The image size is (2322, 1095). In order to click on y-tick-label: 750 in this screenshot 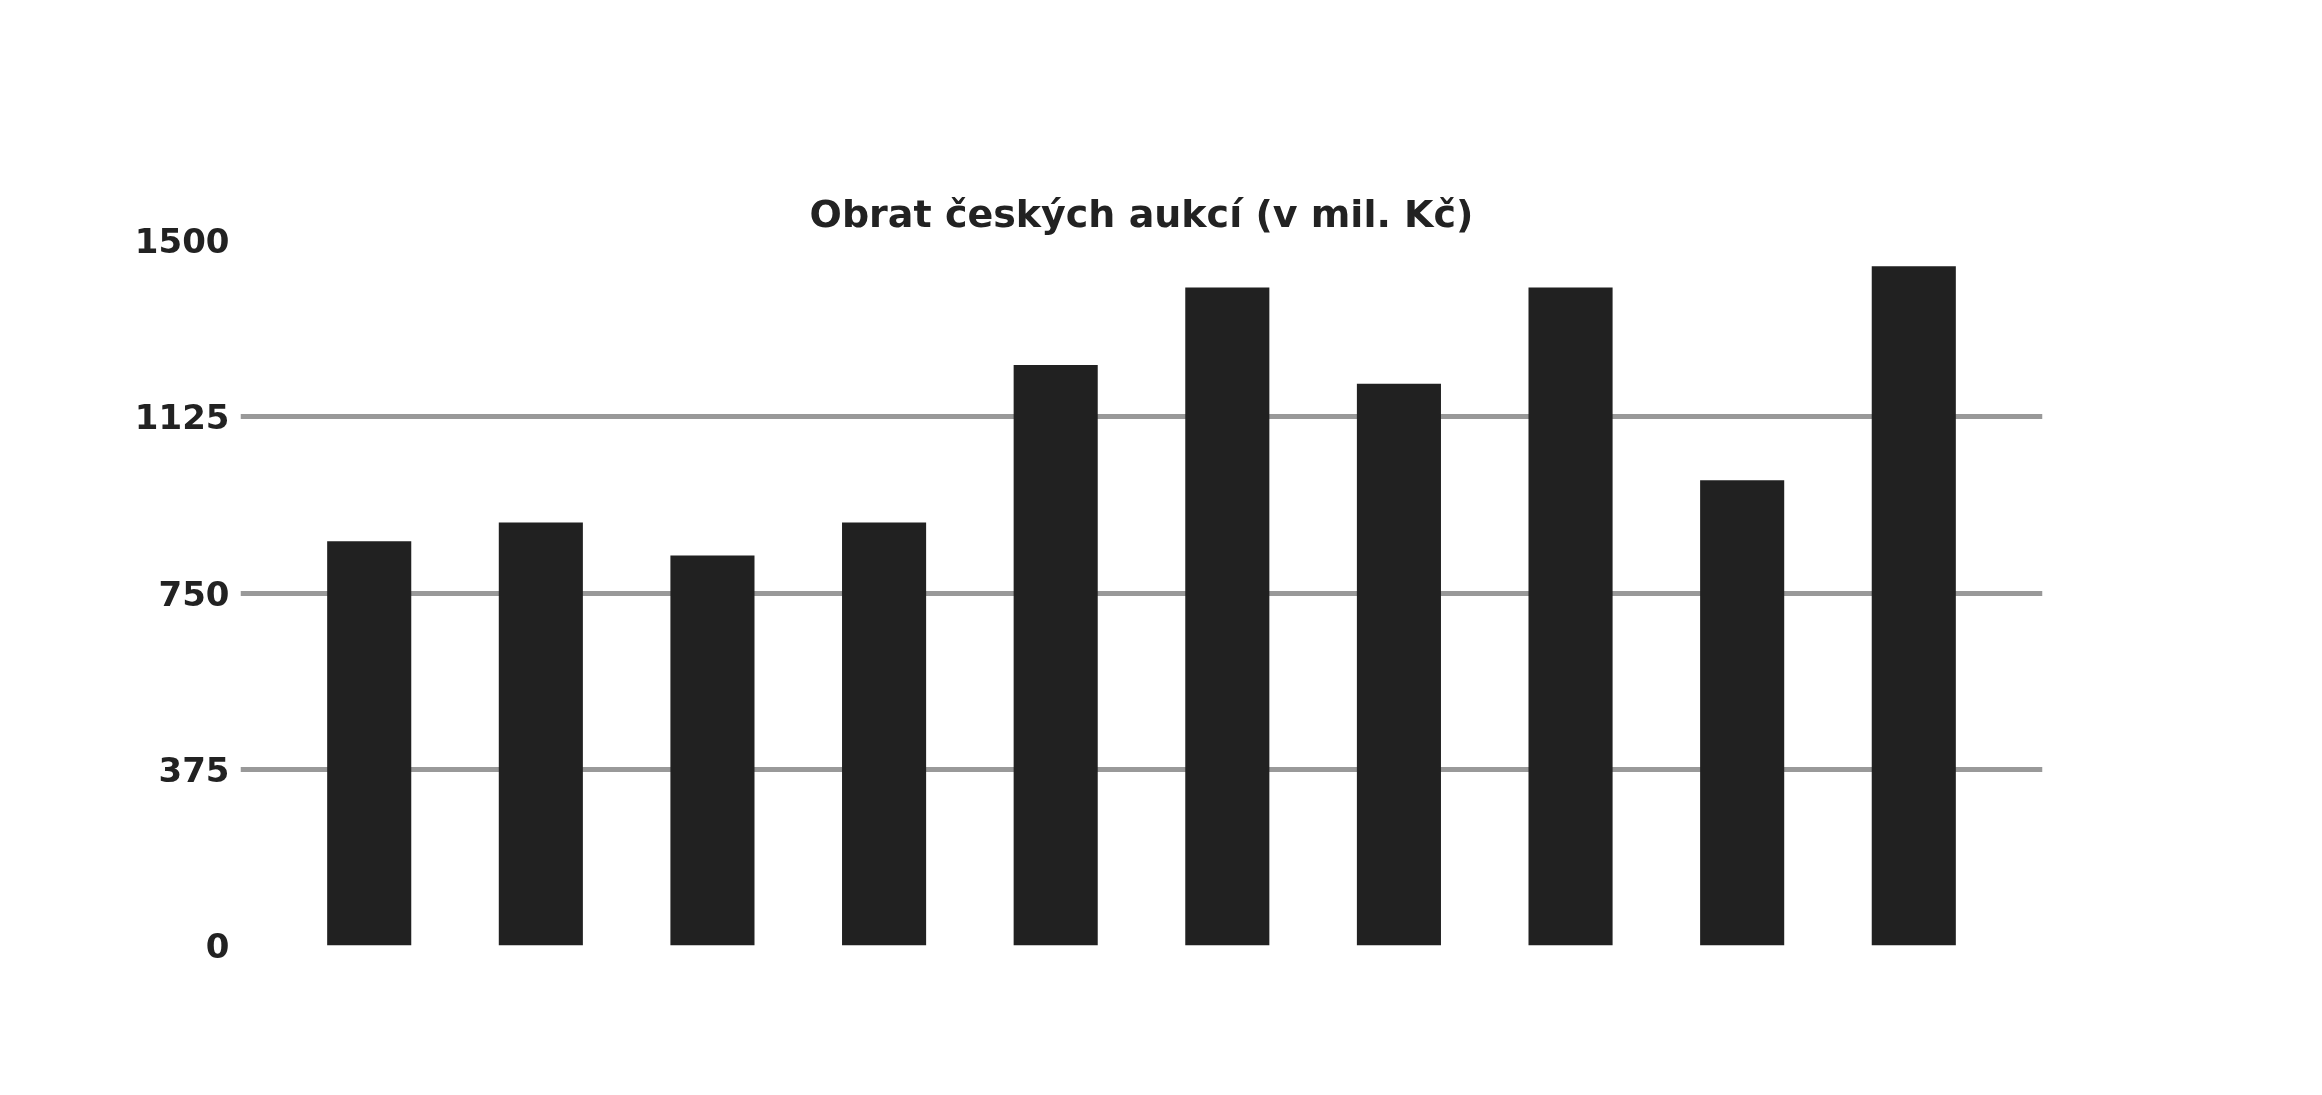, I will do `click(194, 593)`.